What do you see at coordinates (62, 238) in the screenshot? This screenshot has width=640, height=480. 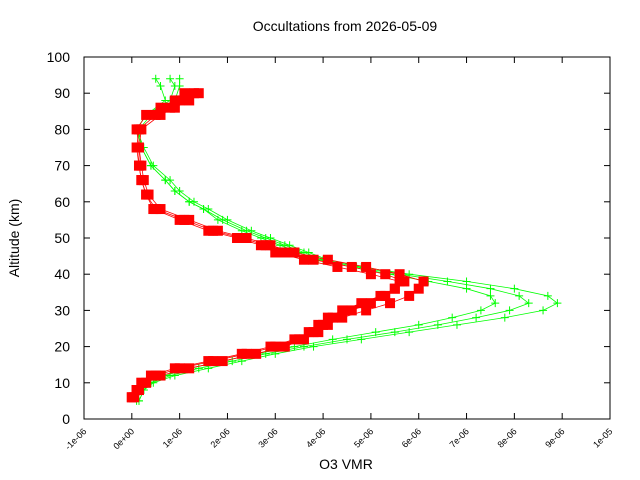 I see `y-tick-label: 50` at bounding box center [62, 238].